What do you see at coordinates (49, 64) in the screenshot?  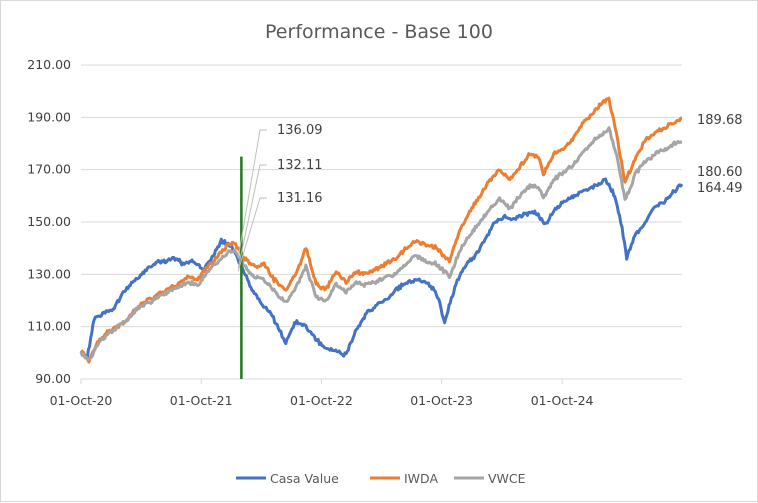 I see `y-tick-label: 210.00` at bounding box center [49, 64].